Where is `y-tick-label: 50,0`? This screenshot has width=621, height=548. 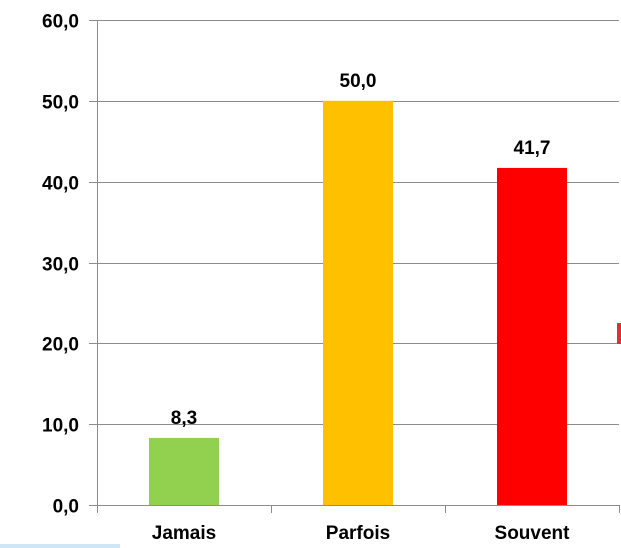 y-tick-label: 50,0 is located at coordinates (60, 103).